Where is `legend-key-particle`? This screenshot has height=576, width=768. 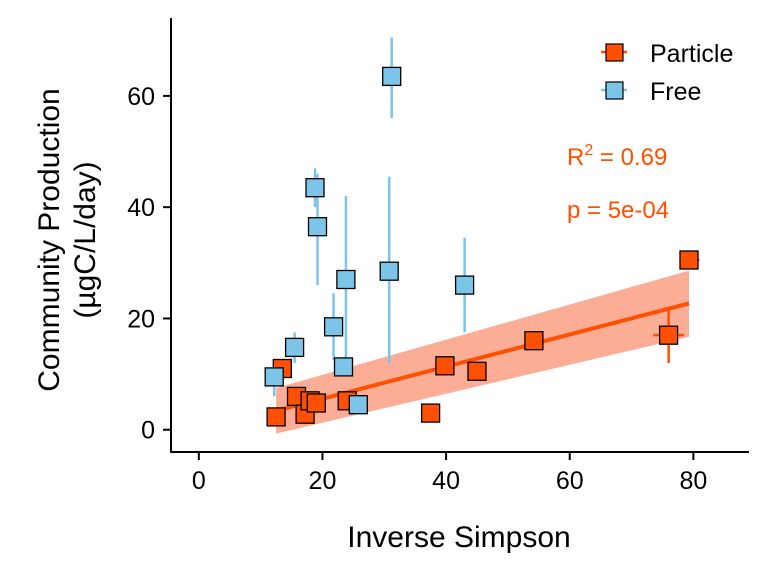 legend-key-particle is located at coordinates (614, 52).